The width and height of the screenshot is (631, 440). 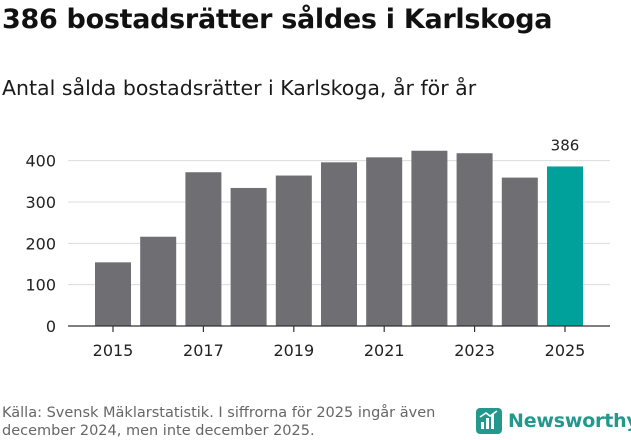 I want to click on newsworthy-logo-icon, so click(x=489, y=421).